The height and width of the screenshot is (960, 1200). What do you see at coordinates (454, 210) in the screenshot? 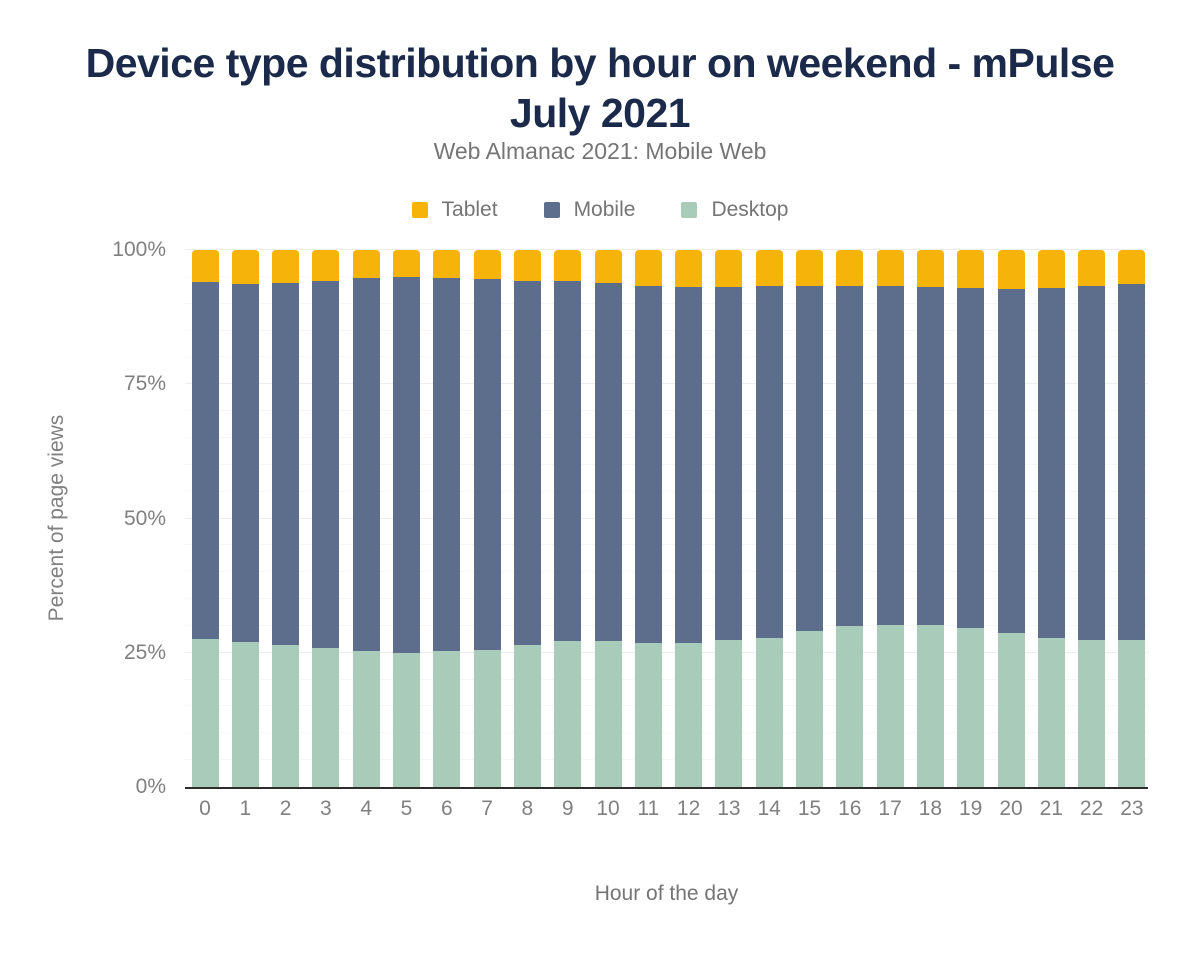
I see `legend-item-tablet: Tablet` at bounding box center [454, 210].